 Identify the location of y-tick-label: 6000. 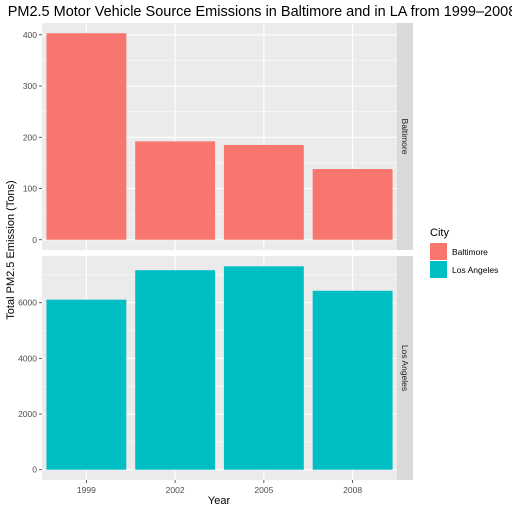
(27, 303).